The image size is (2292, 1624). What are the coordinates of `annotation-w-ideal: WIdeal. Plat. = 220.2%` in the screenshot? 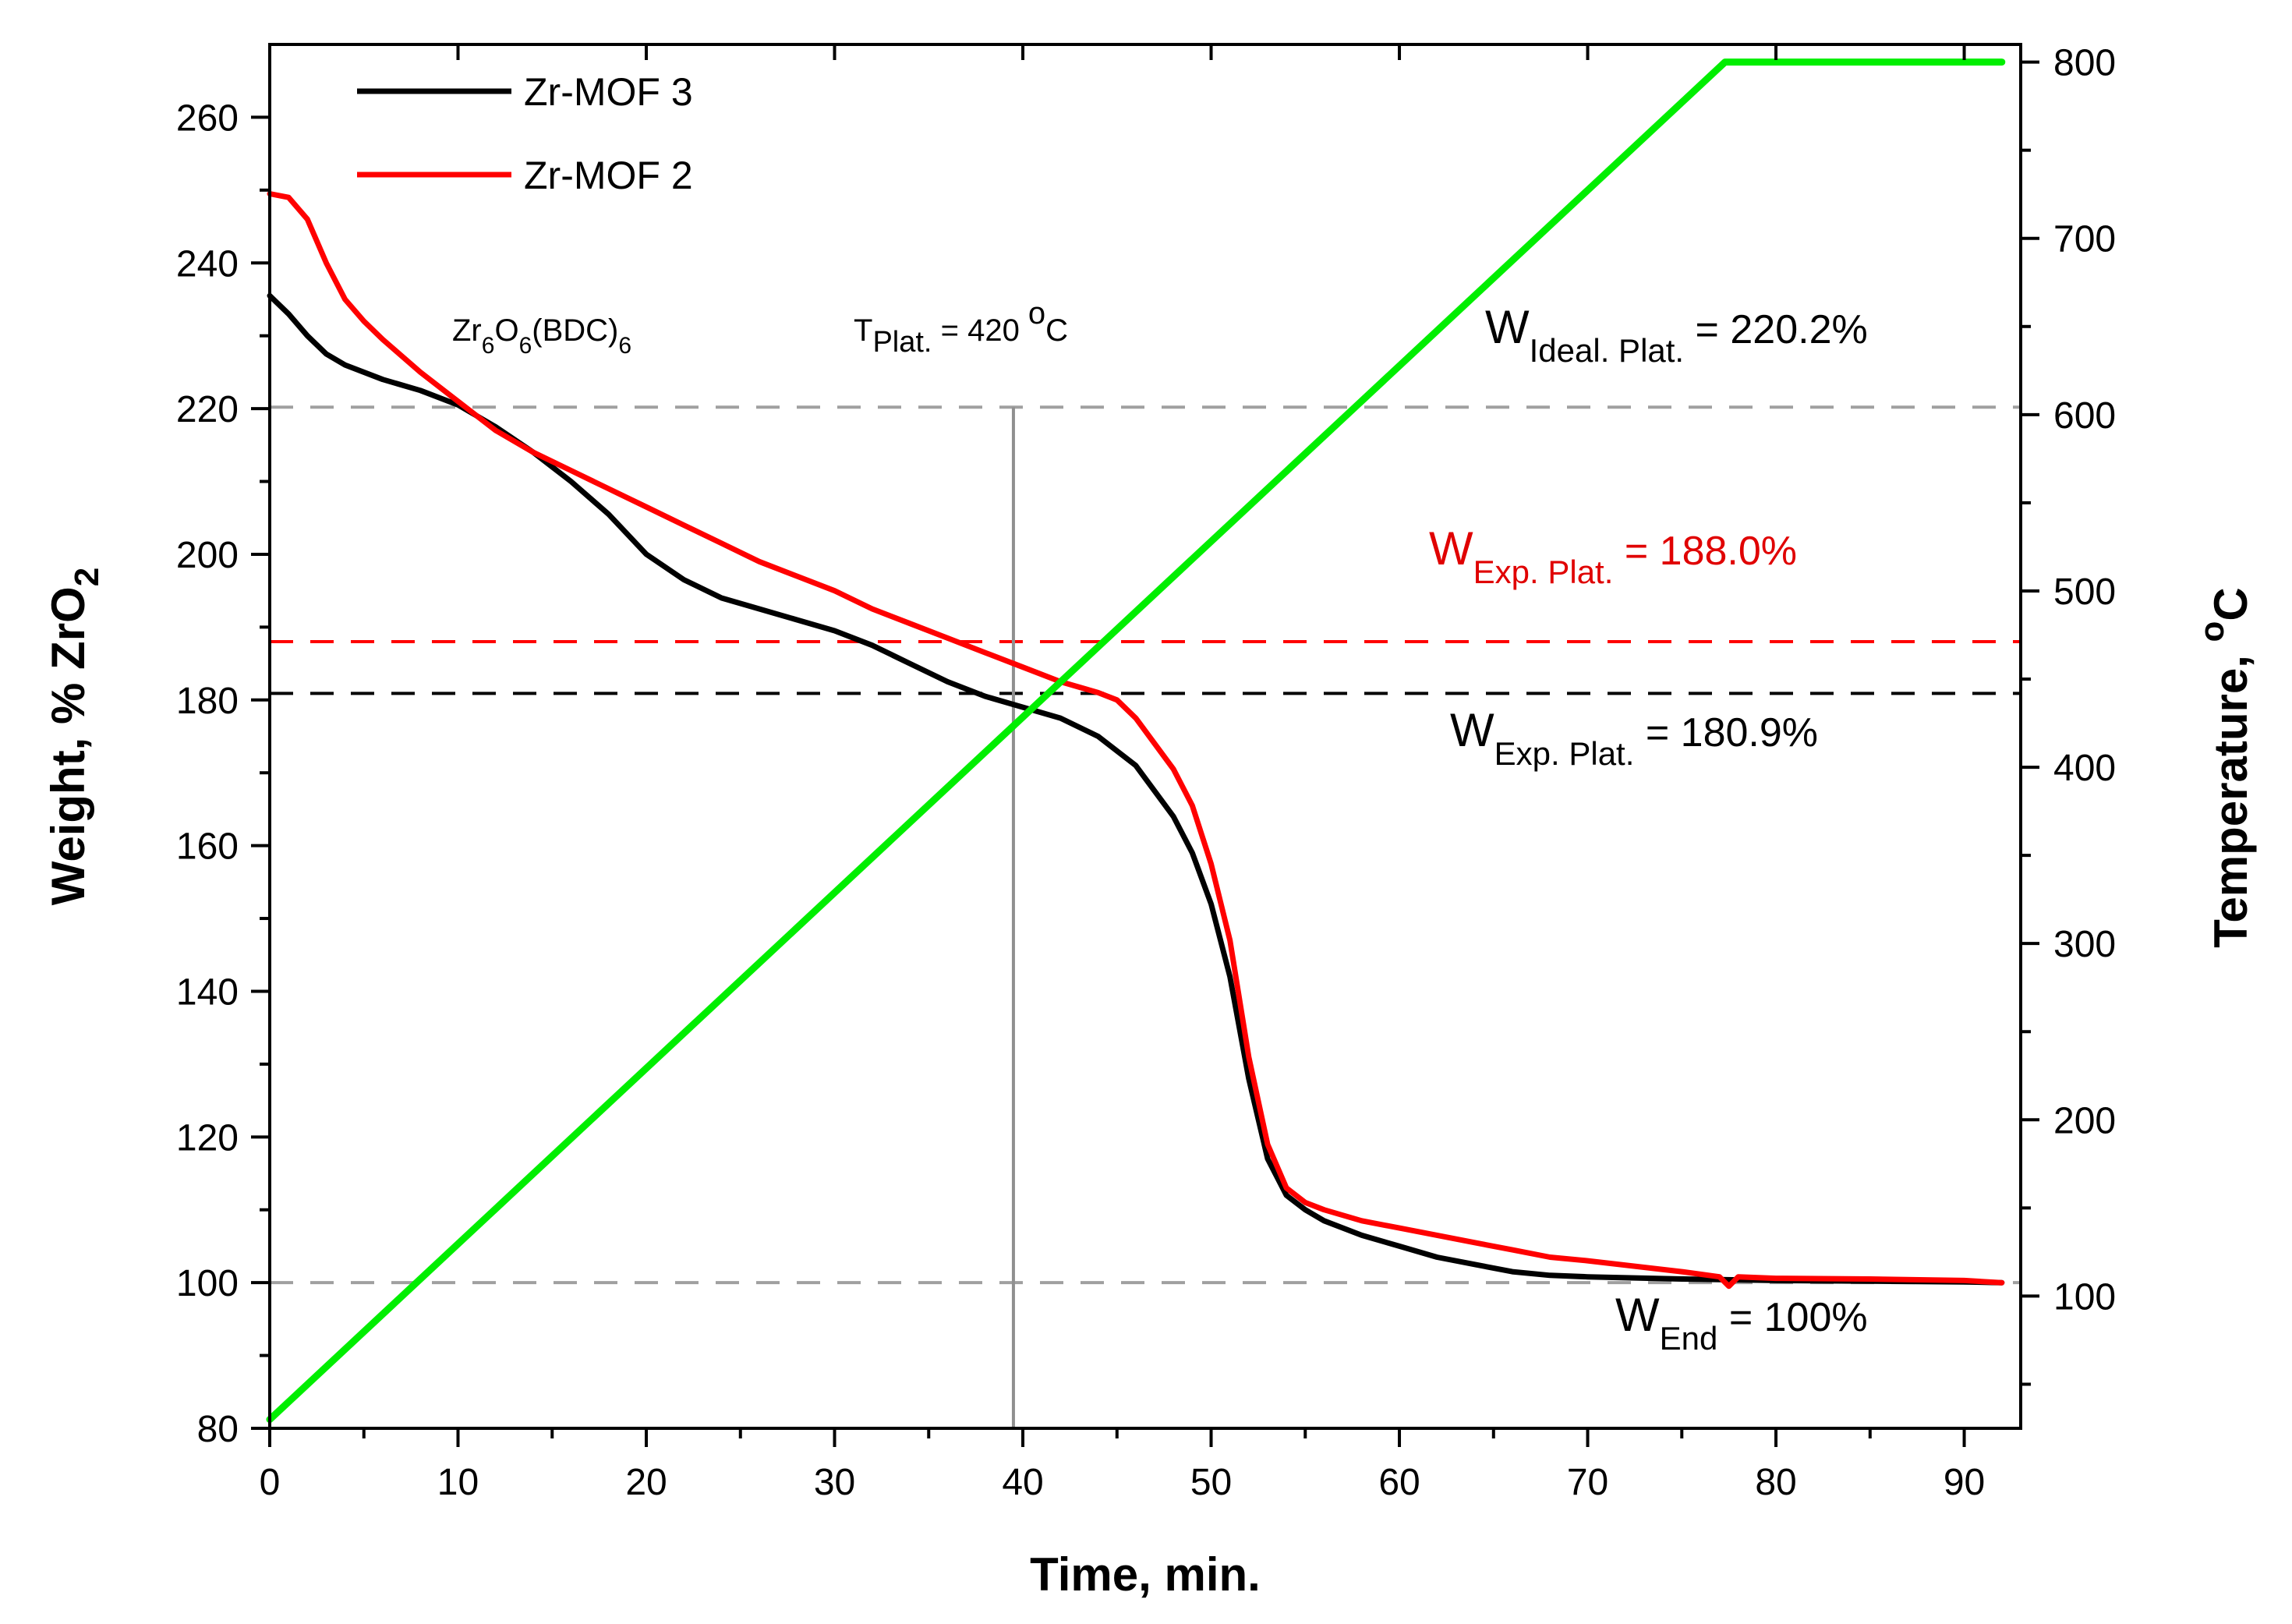 It's located at (1676, 335).